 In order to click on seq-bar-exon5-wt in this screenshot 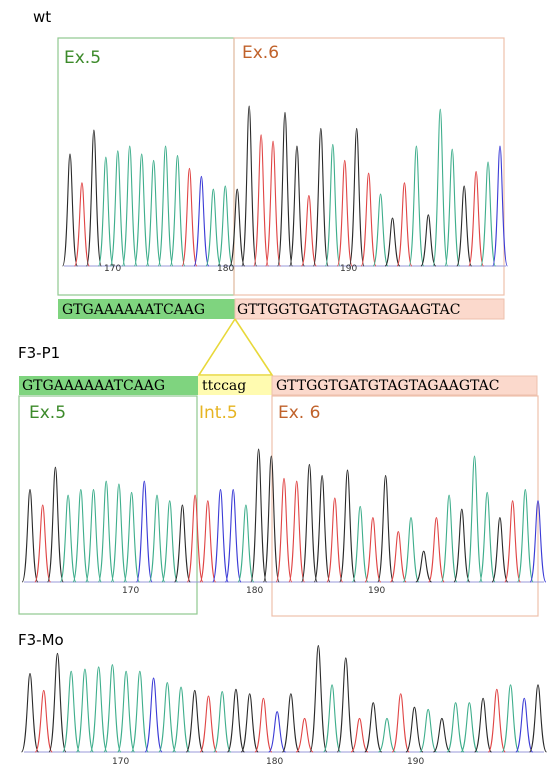, I will do `click(146, 309)`.